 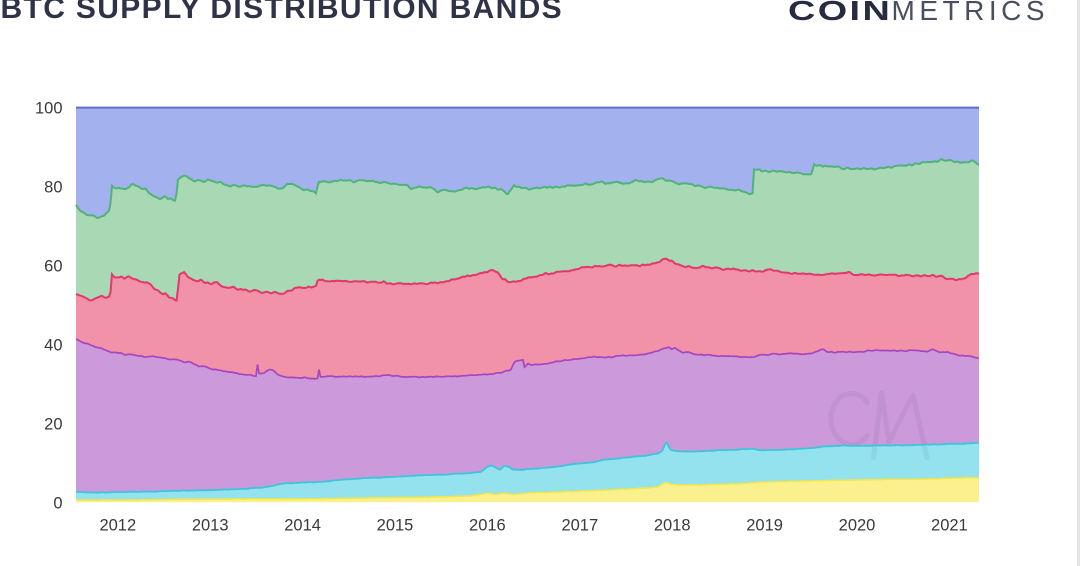 What do you see at coordinates (302, 526) in the screenshot?
I see `svg-text: 2014` at bounding box center [302, 526].